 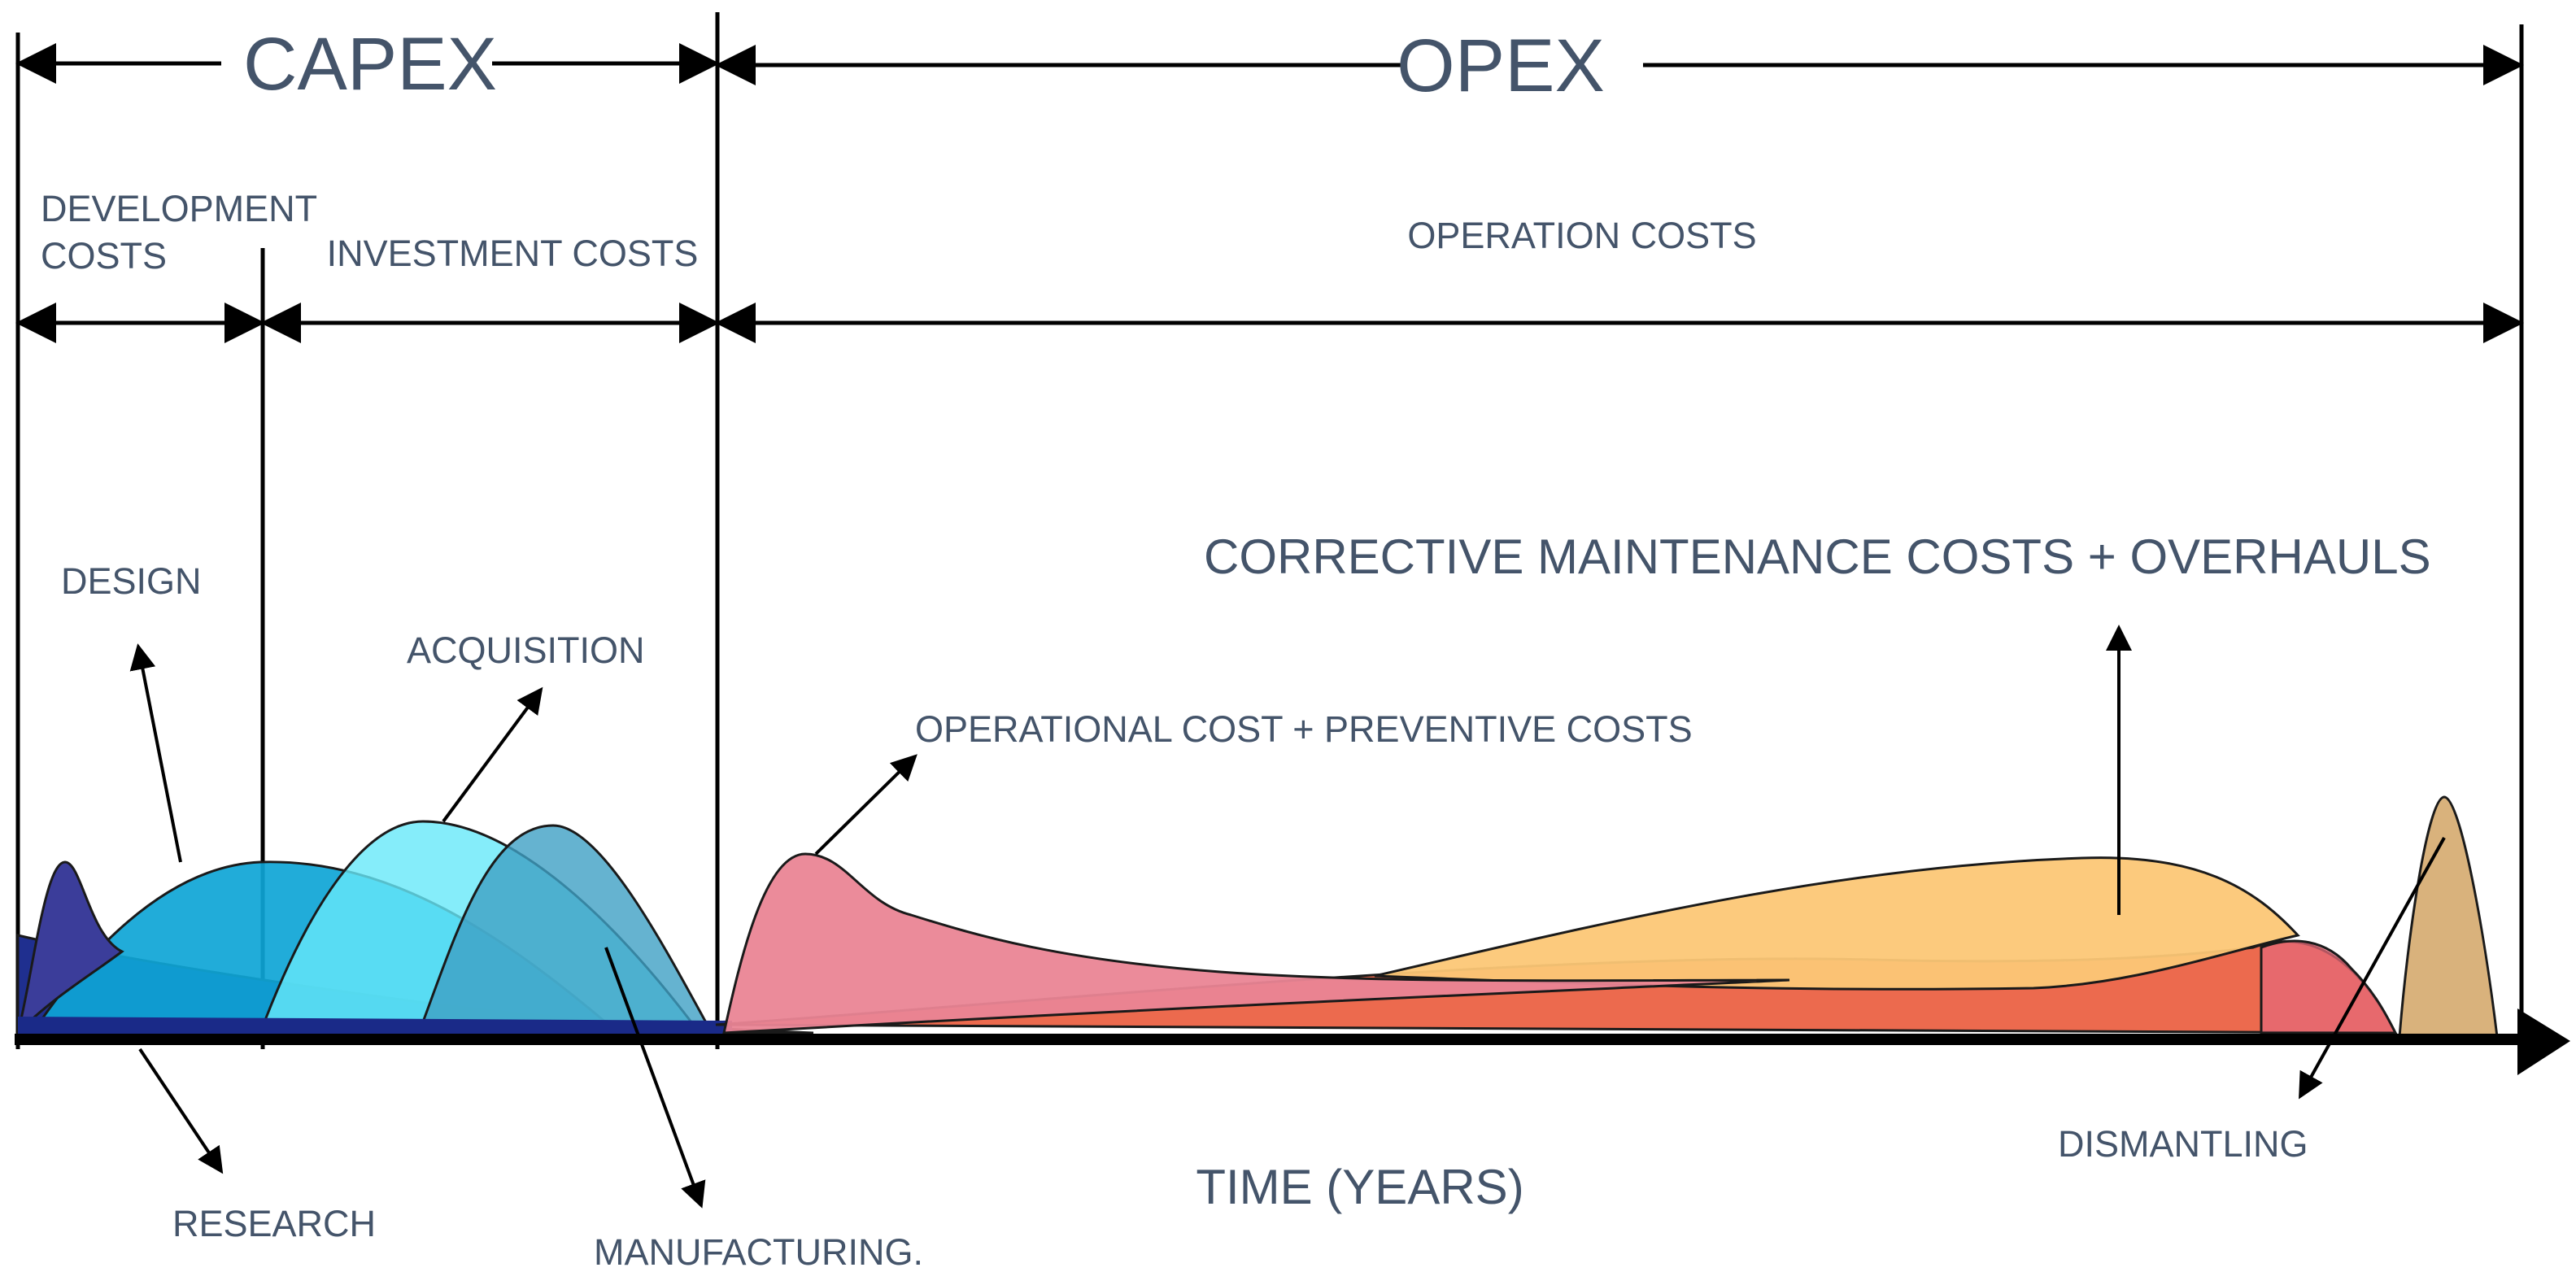 I want to click on design-label: DESIGN, so click(x=131, y=581).